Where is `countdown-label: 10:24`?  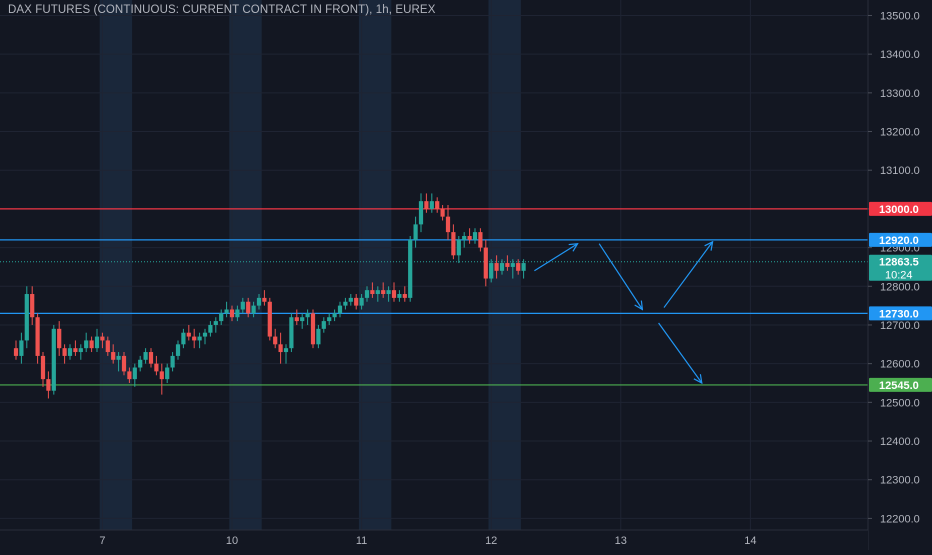 countdown-label: 10:24 is located at coordinates (899, 276).